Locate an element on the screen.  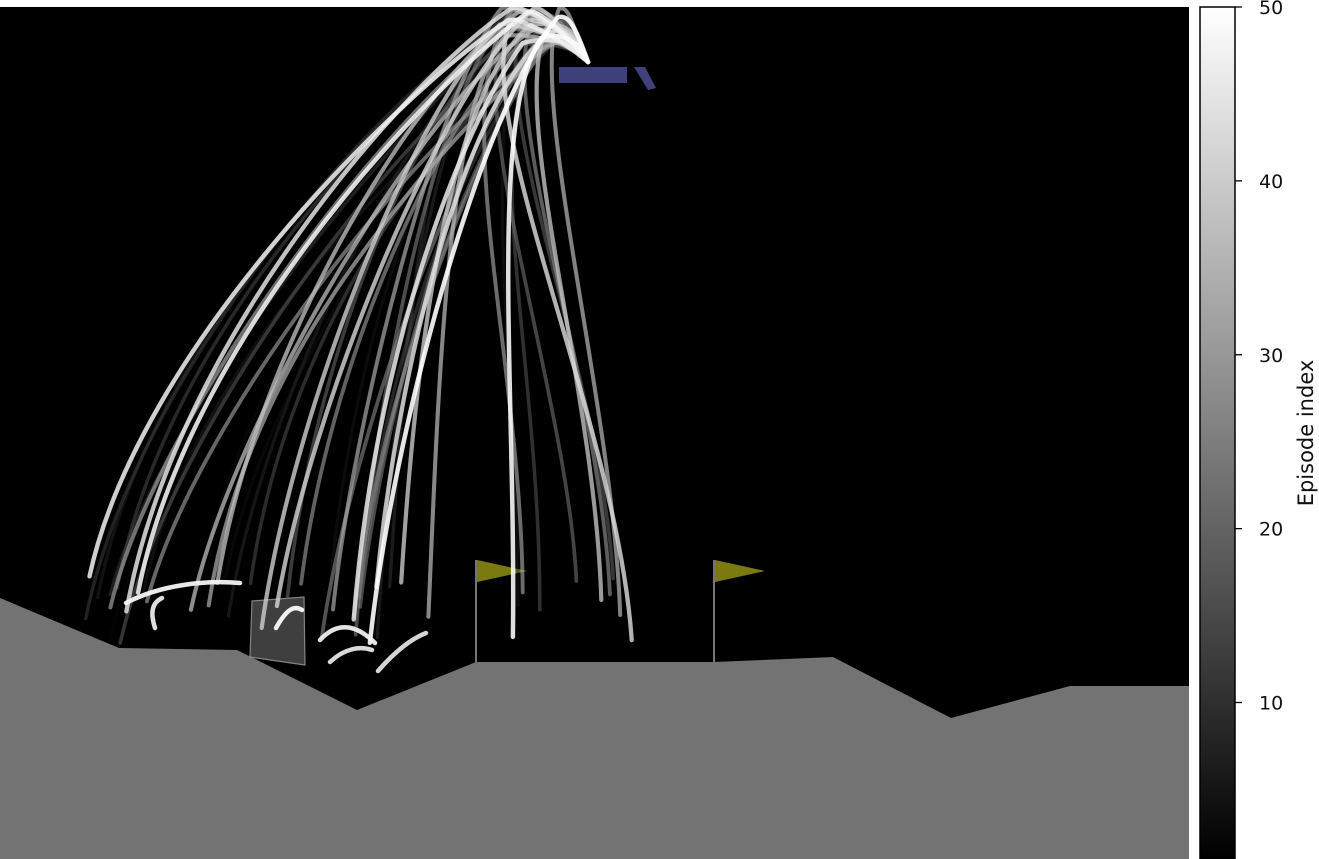
colorbar-tick-label: 30 is located at coordinates (1271, 356).